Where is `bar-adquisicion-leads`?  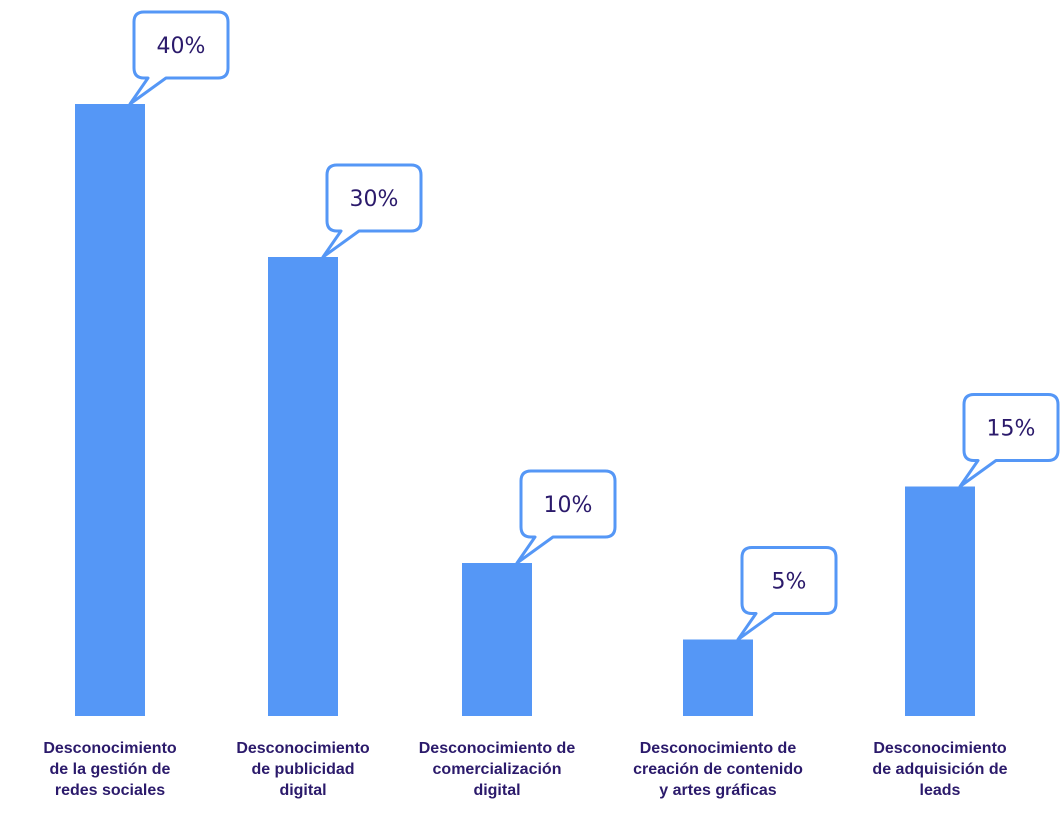 bar-adquisicion-leads is located at coordinates (940, 601).